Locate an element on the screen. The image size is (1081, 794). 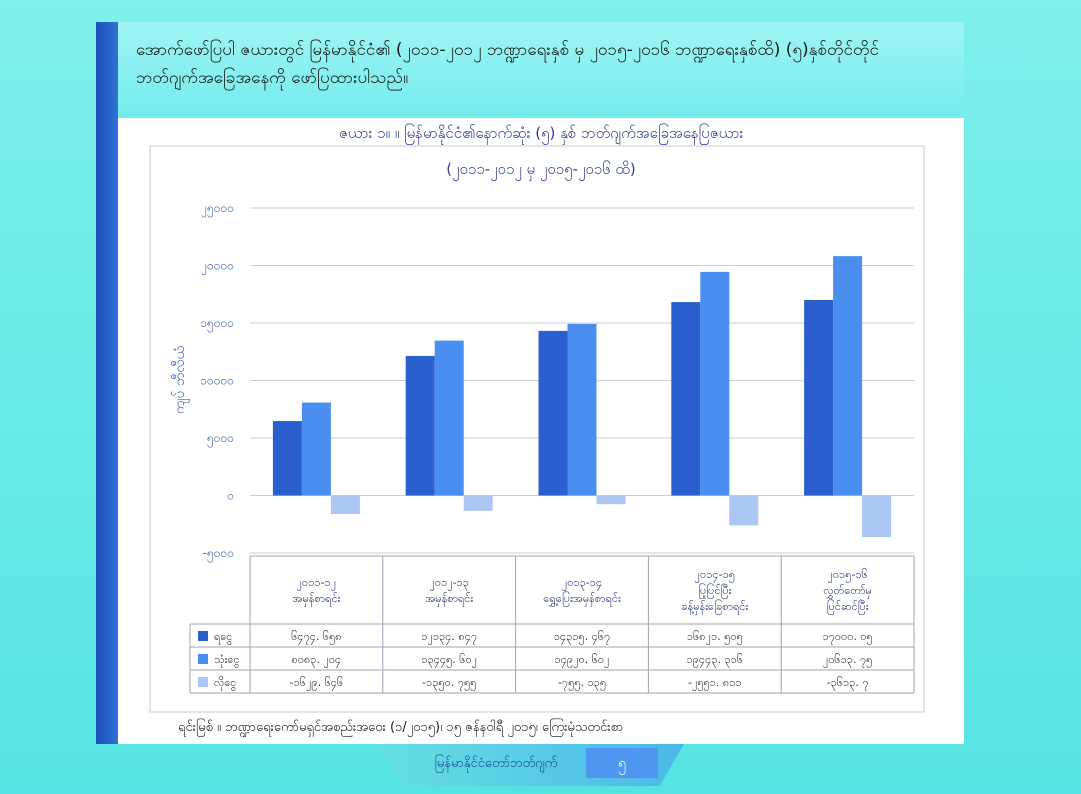
category-label: လွှတ်တော်မှ is located at coordinates (847, 591).